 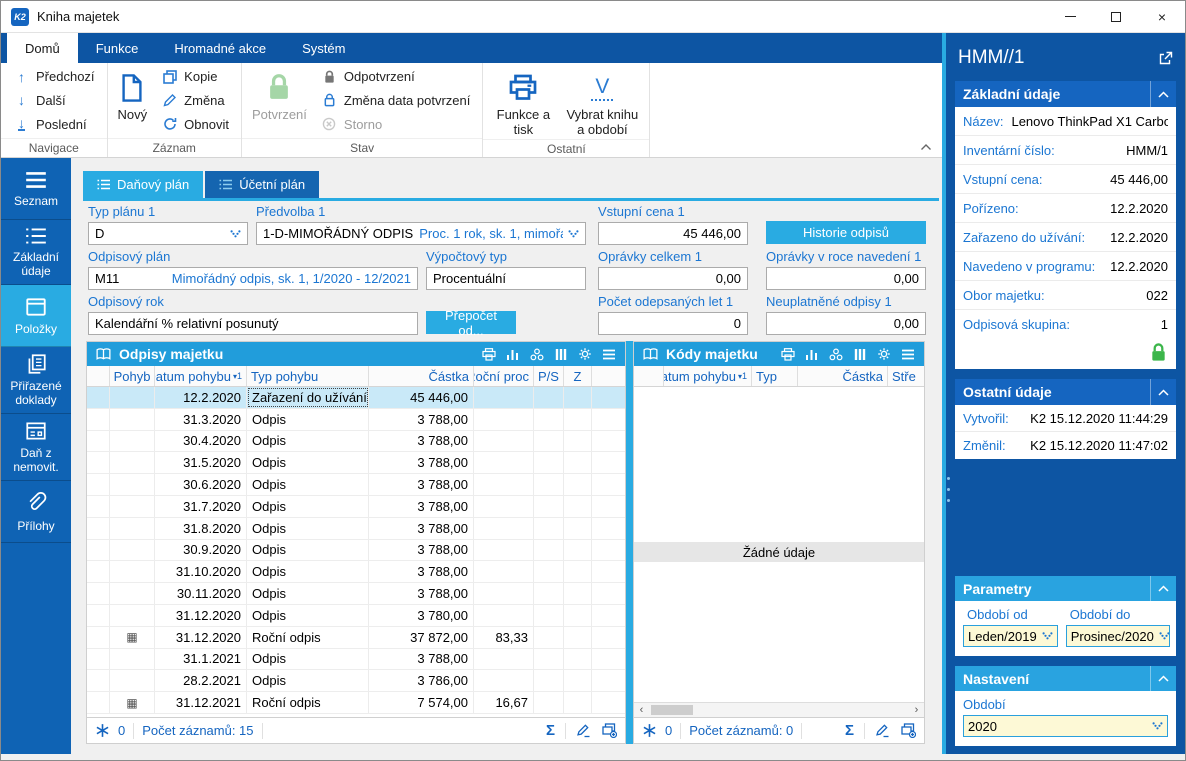 What do you see at coordinates (948, 489) in the screenshot?
I see `splitter-handle` at bounding box center [948, 489].